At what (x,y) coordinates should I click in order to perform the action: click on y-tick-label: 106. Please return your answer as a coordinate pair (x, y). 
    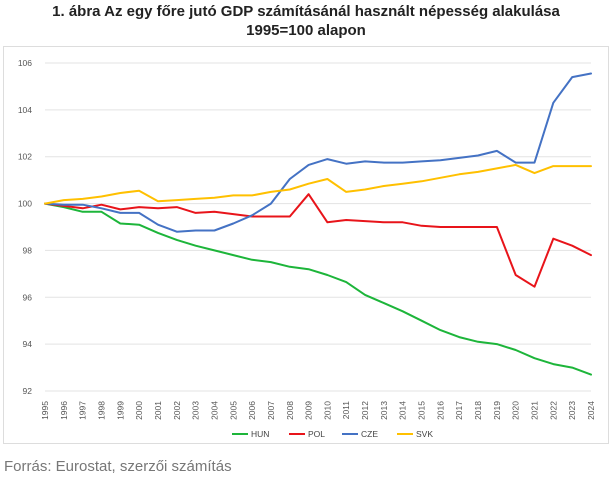
    Looking at the image, I should click on (25, 63).